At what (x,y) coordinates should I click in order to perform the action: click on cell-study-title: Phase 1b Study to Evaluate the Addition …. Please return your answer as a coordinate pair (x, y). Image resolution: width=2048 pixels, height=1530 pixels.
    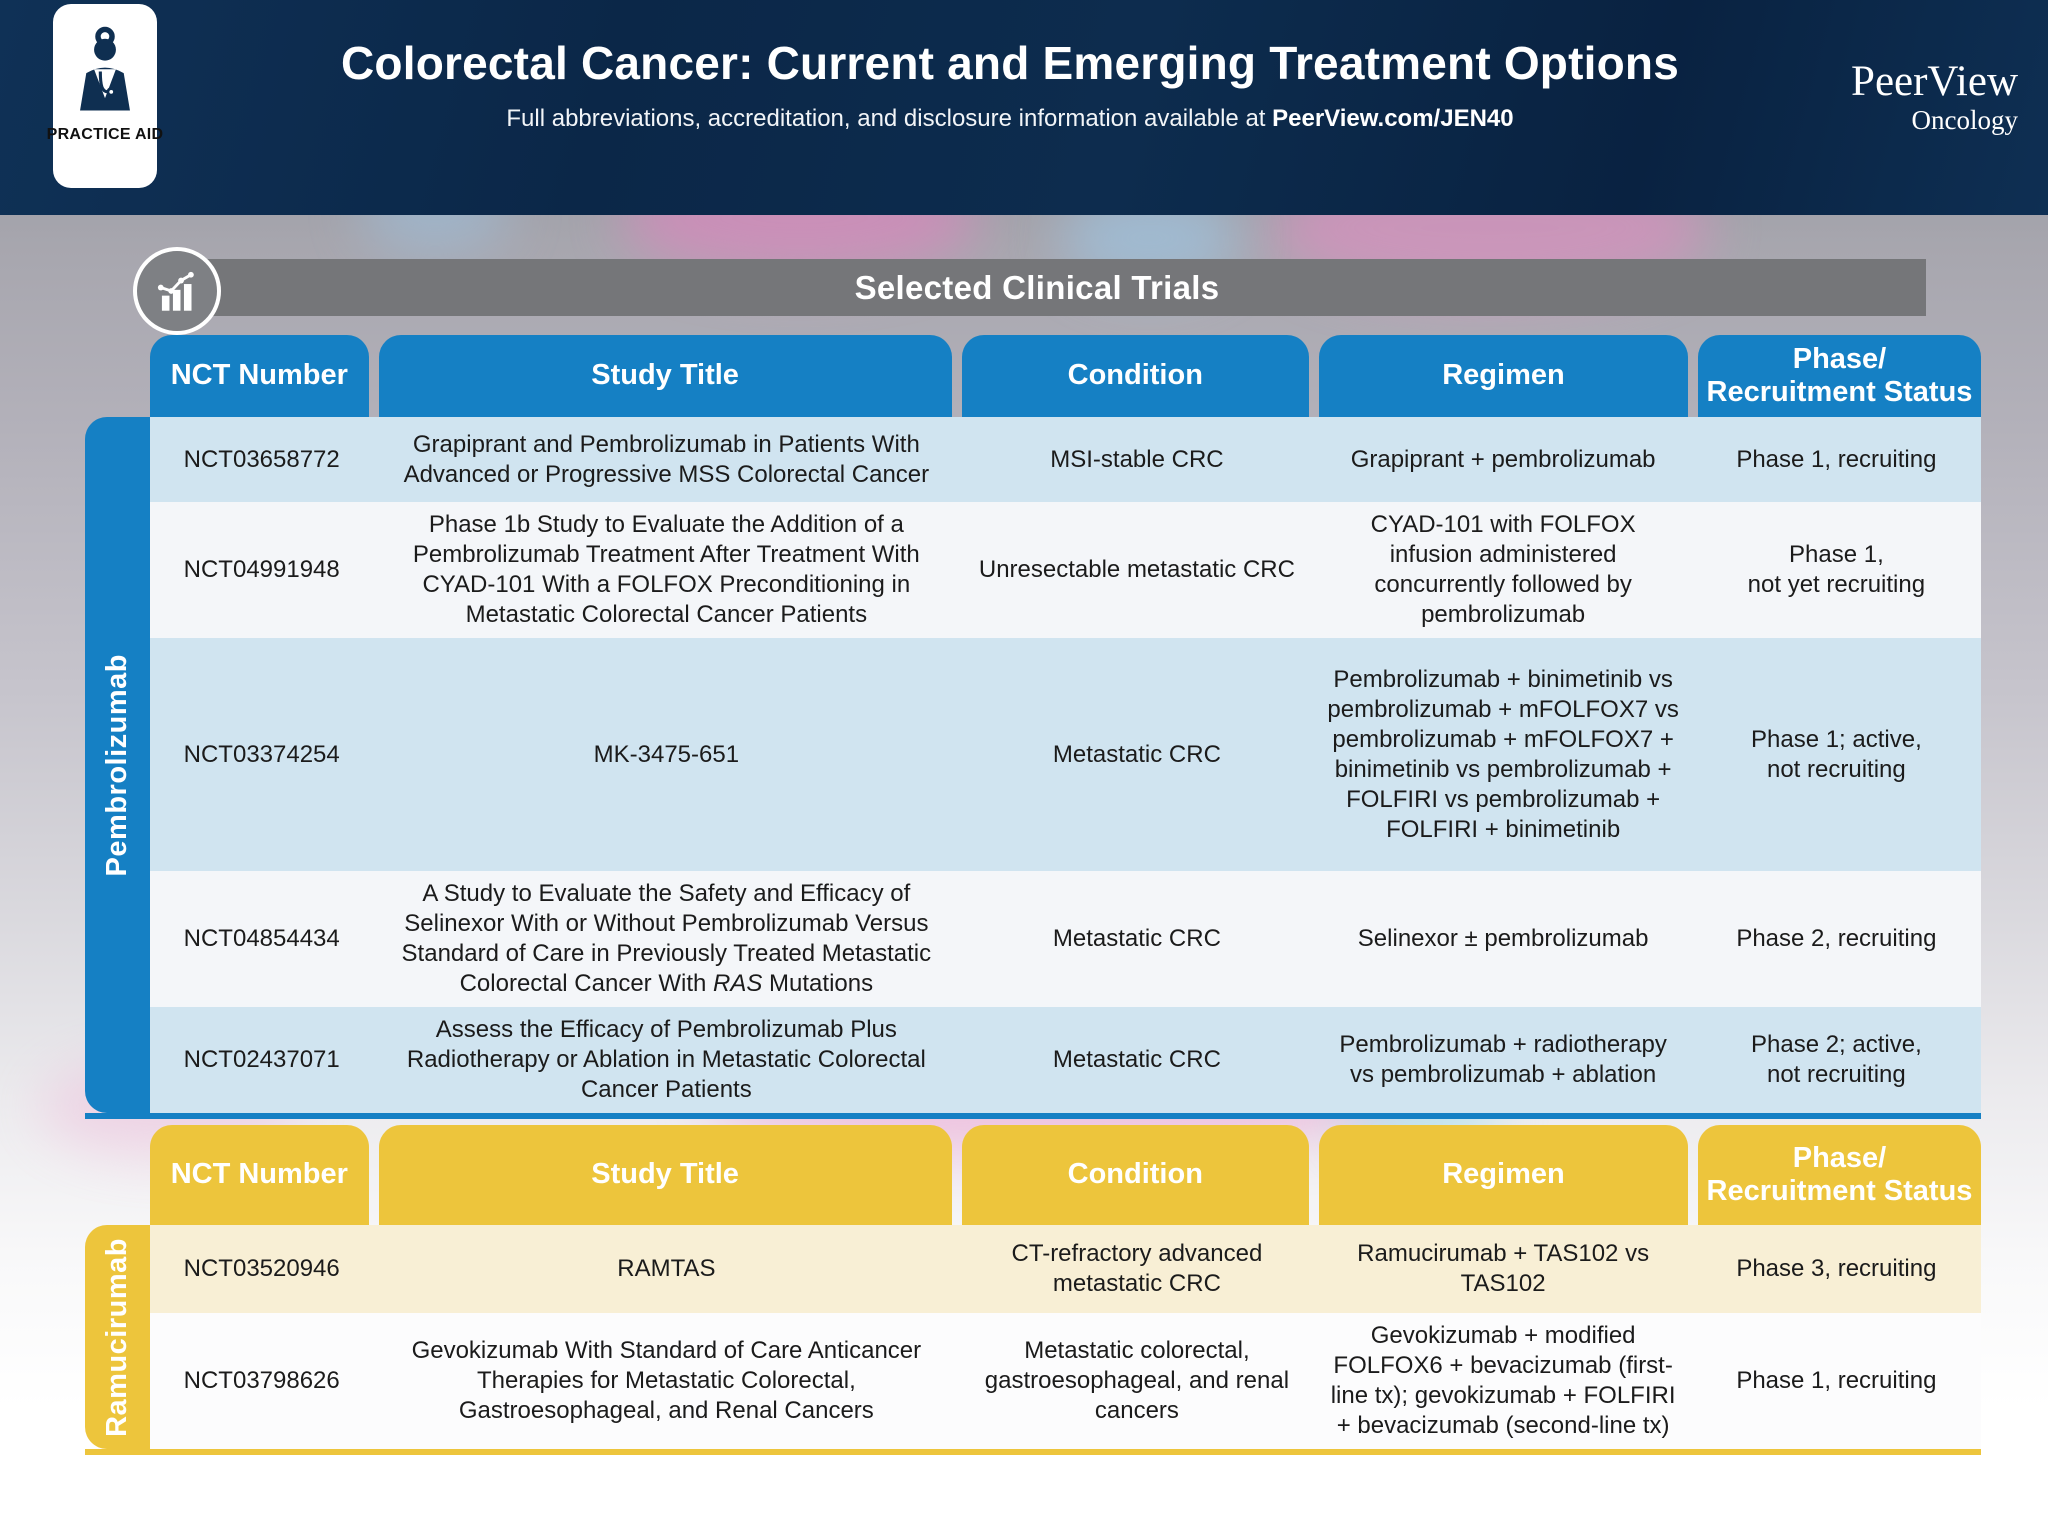
    Looking at the image, I should click on (666, 569).